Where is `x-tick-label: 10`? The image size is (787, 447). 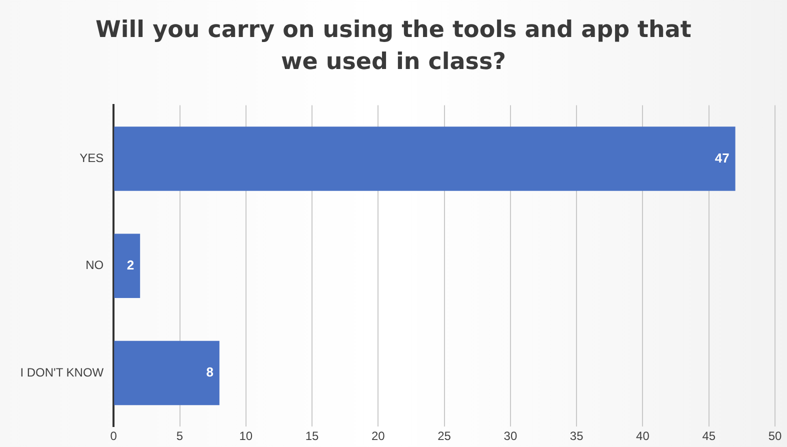 x-tick-label: 10 is located at coordinates (246, 436).